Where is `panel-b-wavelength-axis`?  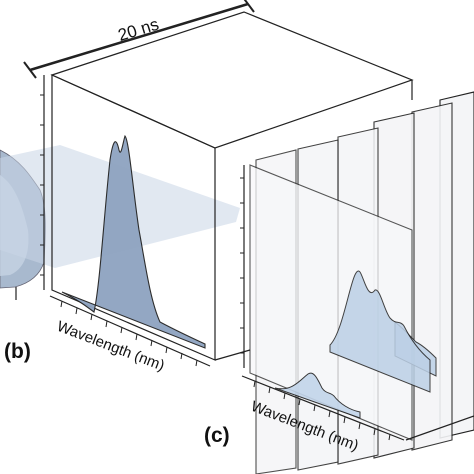
panel-b-wavelength-axis is located at coordinates (130, 331).